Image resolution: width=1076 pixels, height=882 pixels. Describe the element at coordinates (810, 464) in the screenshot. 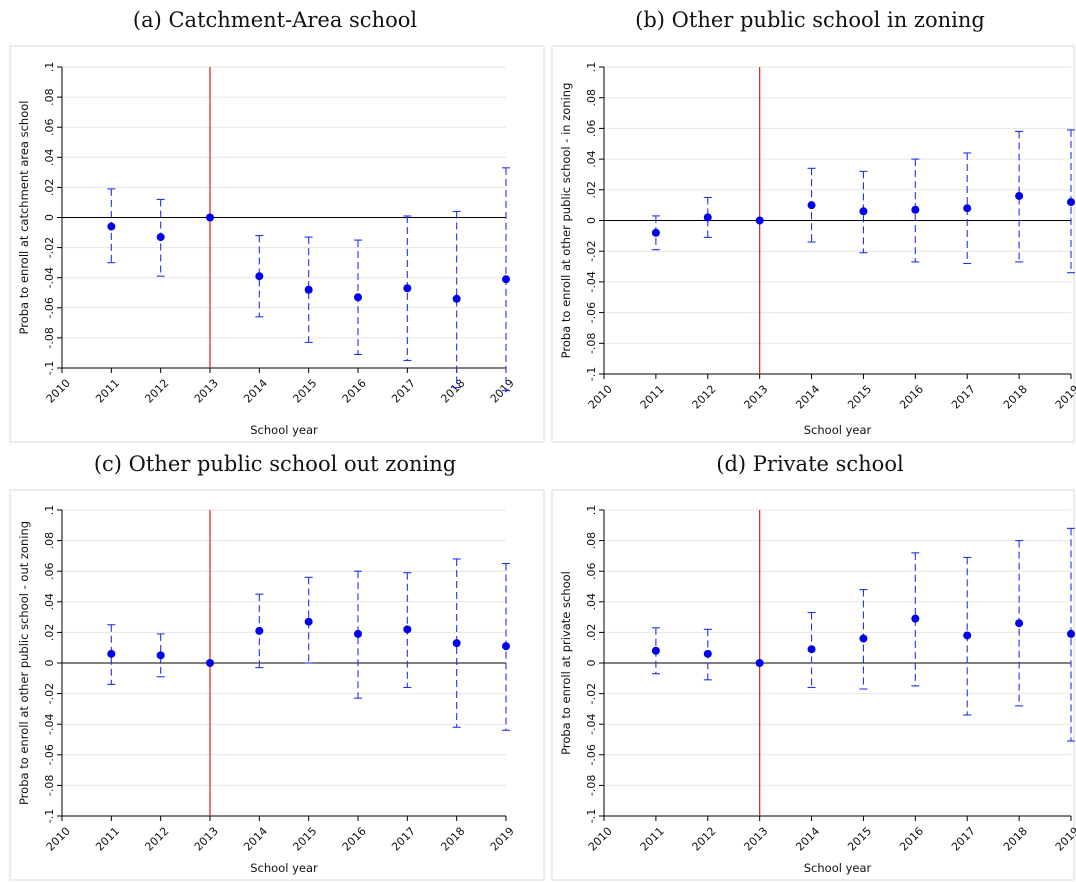

I see `panel-title-d: (d) Private school` at that location.